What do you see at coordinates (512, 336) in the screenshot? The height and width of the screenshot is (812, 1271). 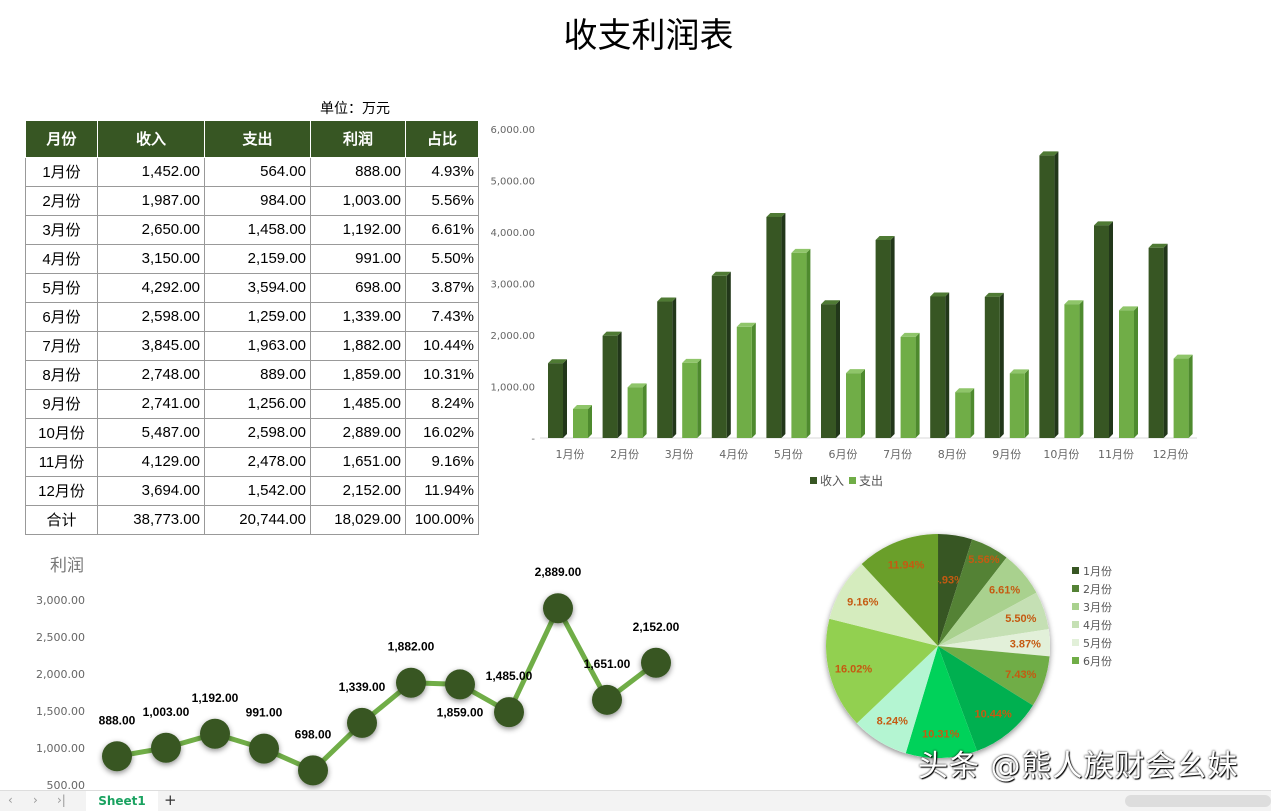 I see `y-tick-label: 2,000.00` at bounding box center [512, 336].